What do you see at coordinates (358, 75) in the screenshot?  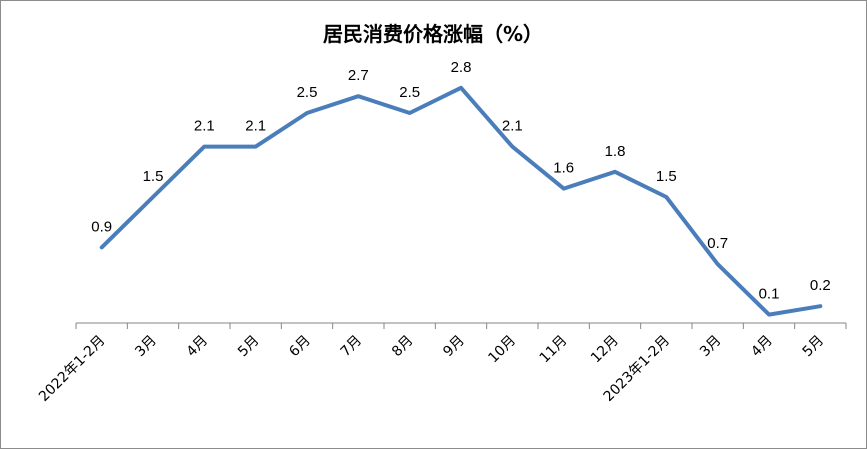 I see `data-label: 2.7` at bounding box center [358, 75].